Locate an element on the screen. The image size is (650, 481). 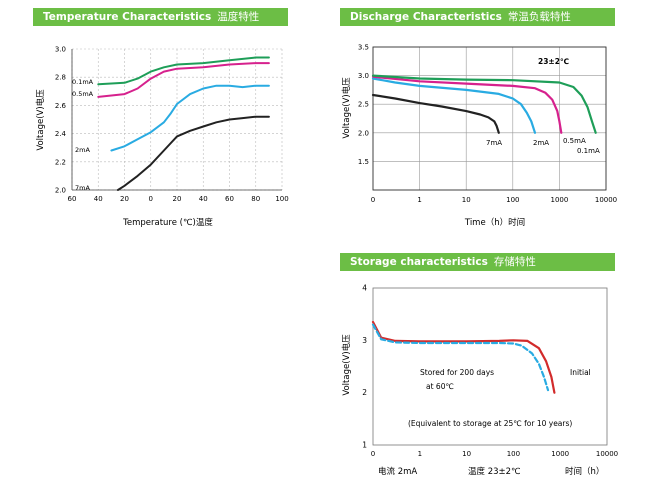
discharge-x-tick: 1000 is located at coordinates (559, 200).